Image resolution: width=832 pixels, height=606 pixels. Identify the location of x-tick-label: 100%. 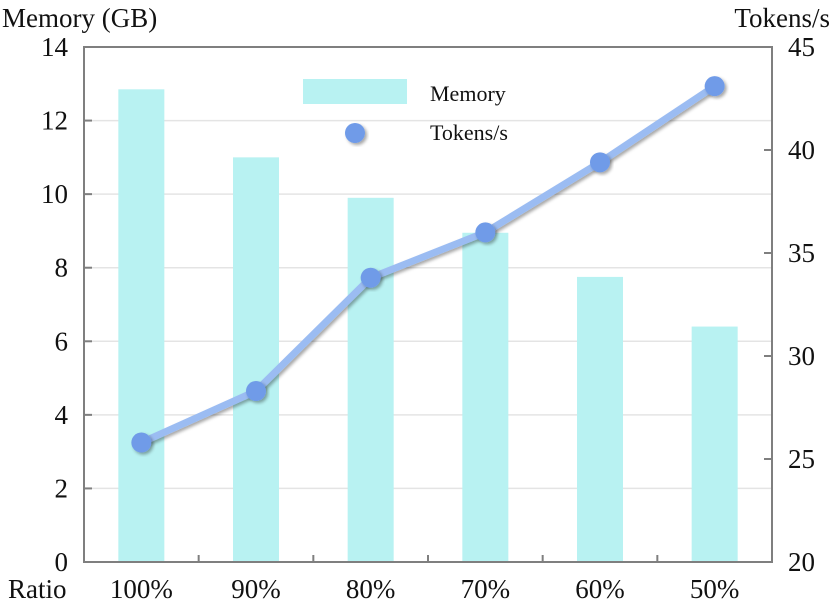
(141, 589).